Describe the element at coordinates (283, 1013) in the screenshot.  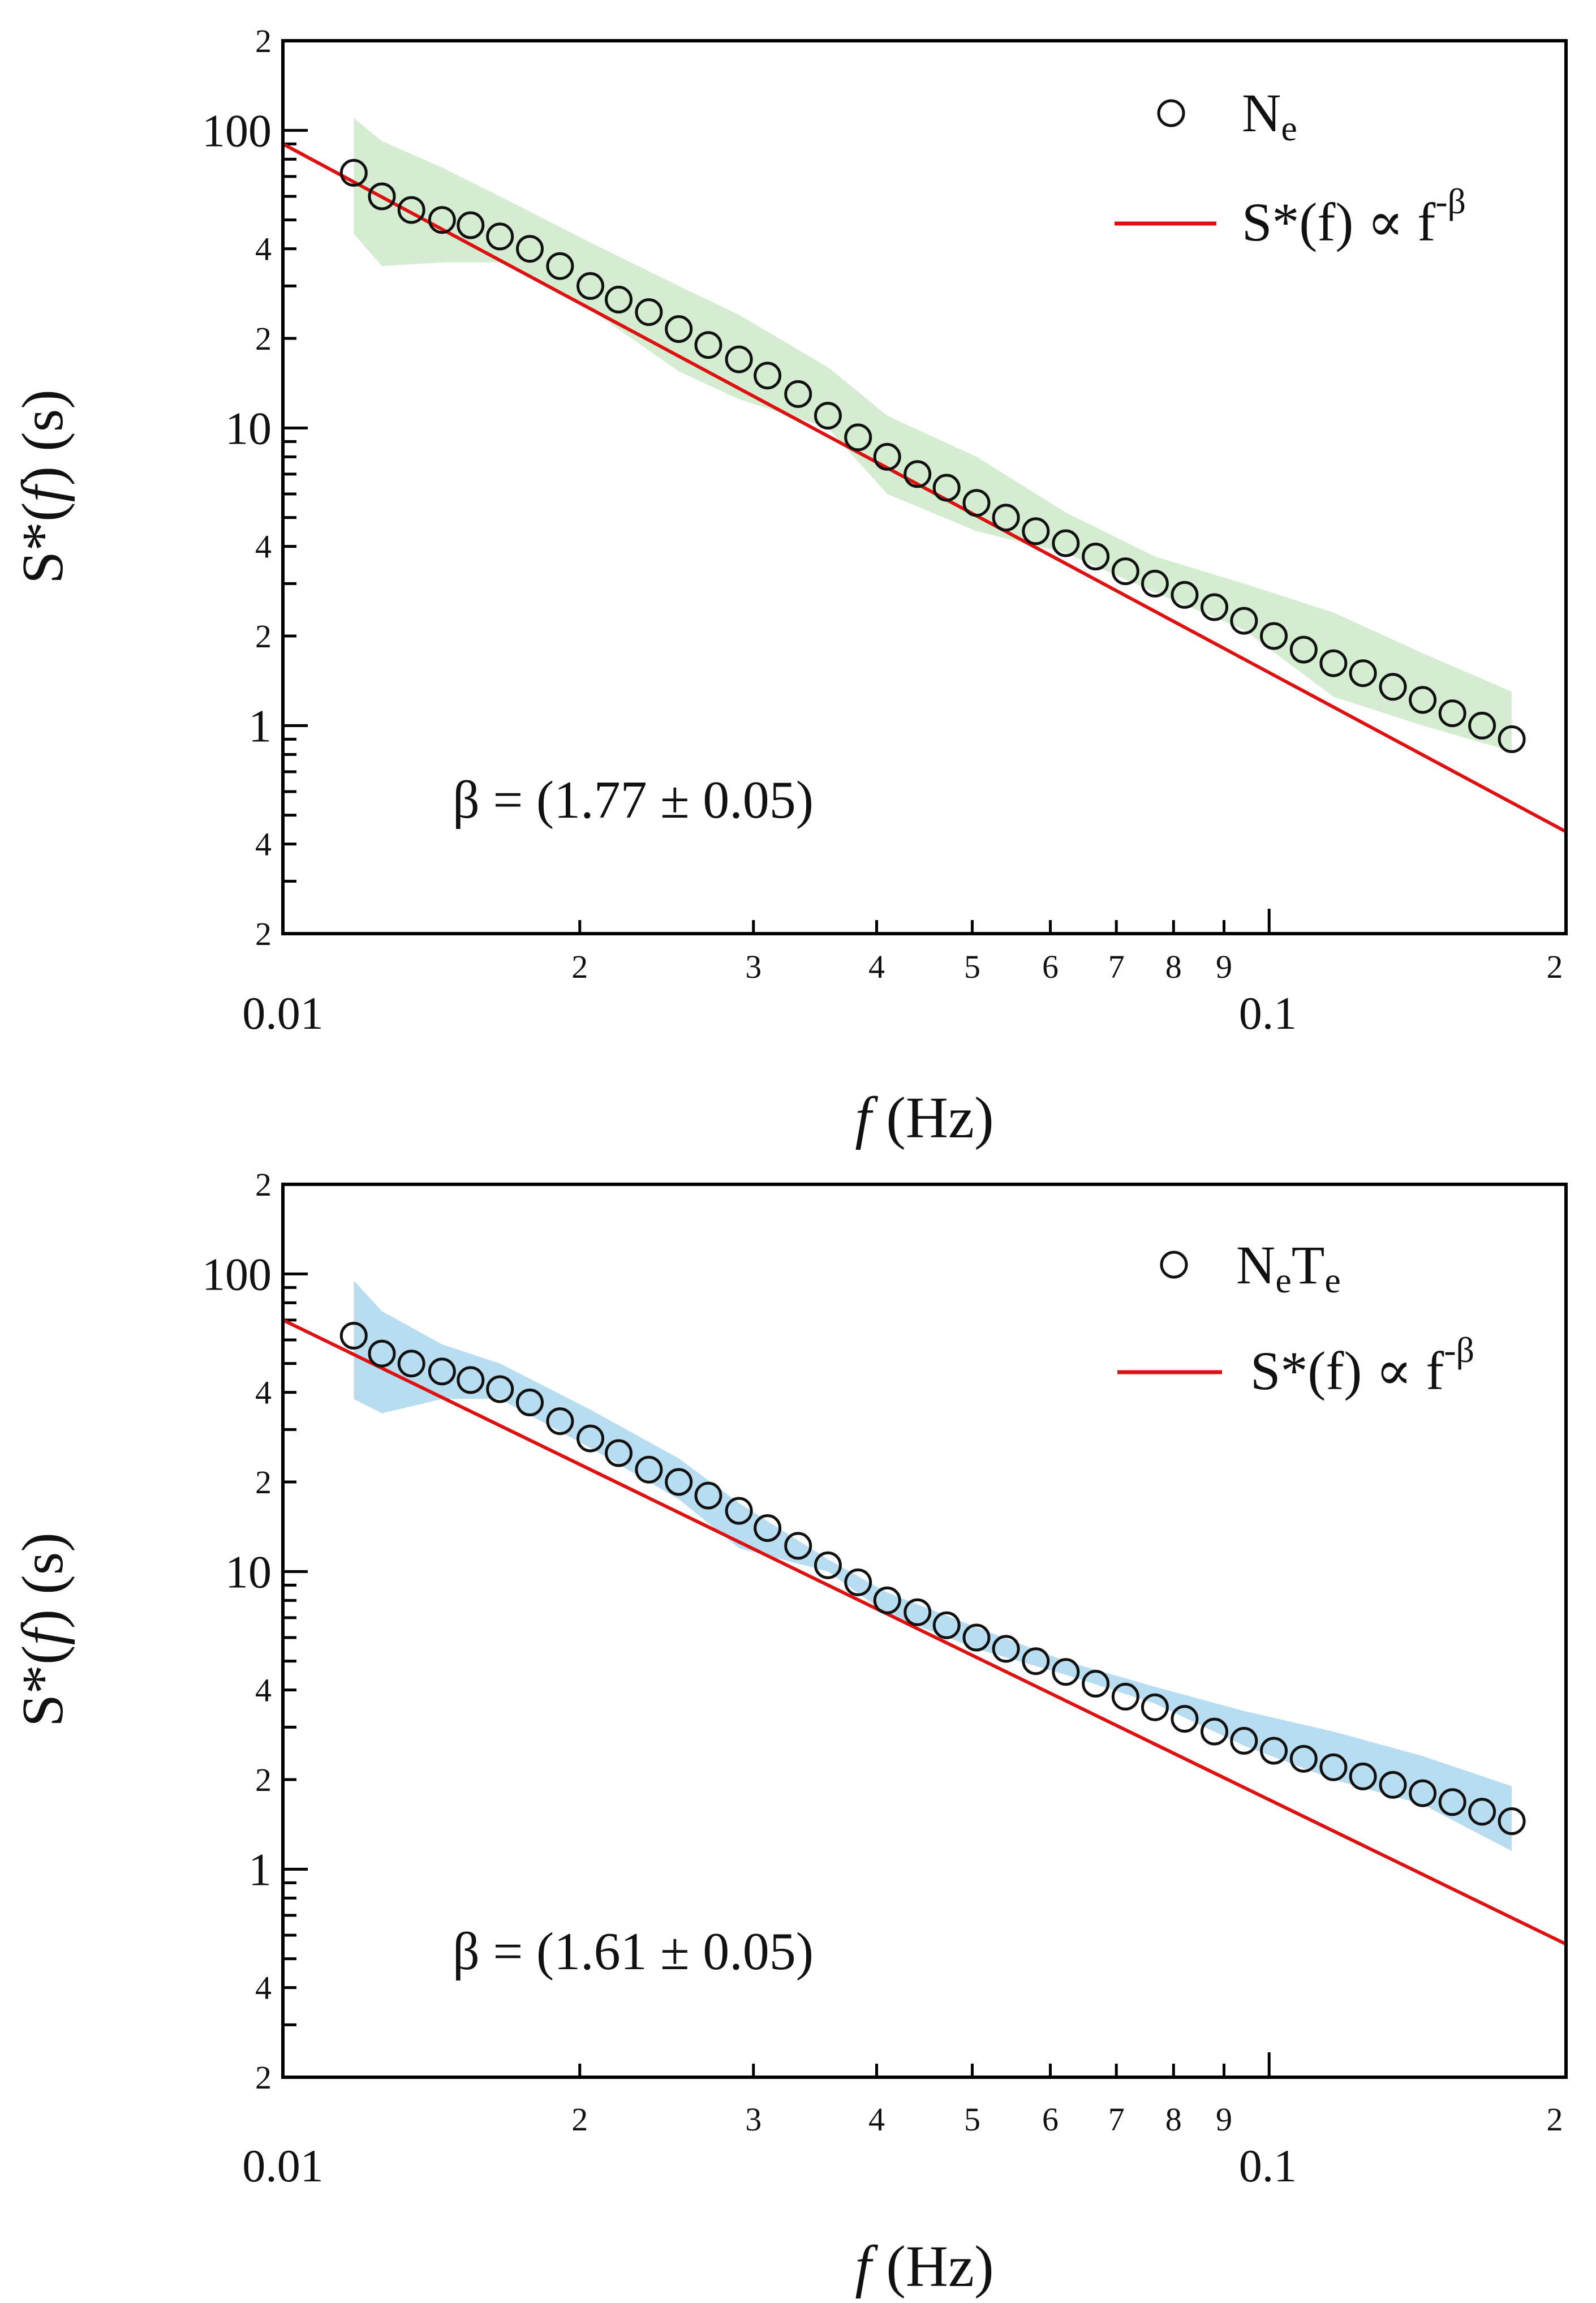
I see `x-tick-label-0.01: 0.01` at that location.